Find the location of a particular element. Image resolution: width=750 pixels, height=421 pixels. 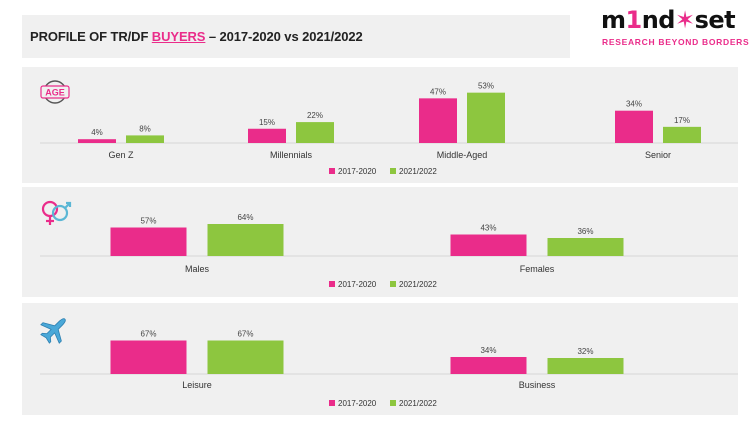

data-label-age-1-1: 22% is located at coordinates (315, 115).